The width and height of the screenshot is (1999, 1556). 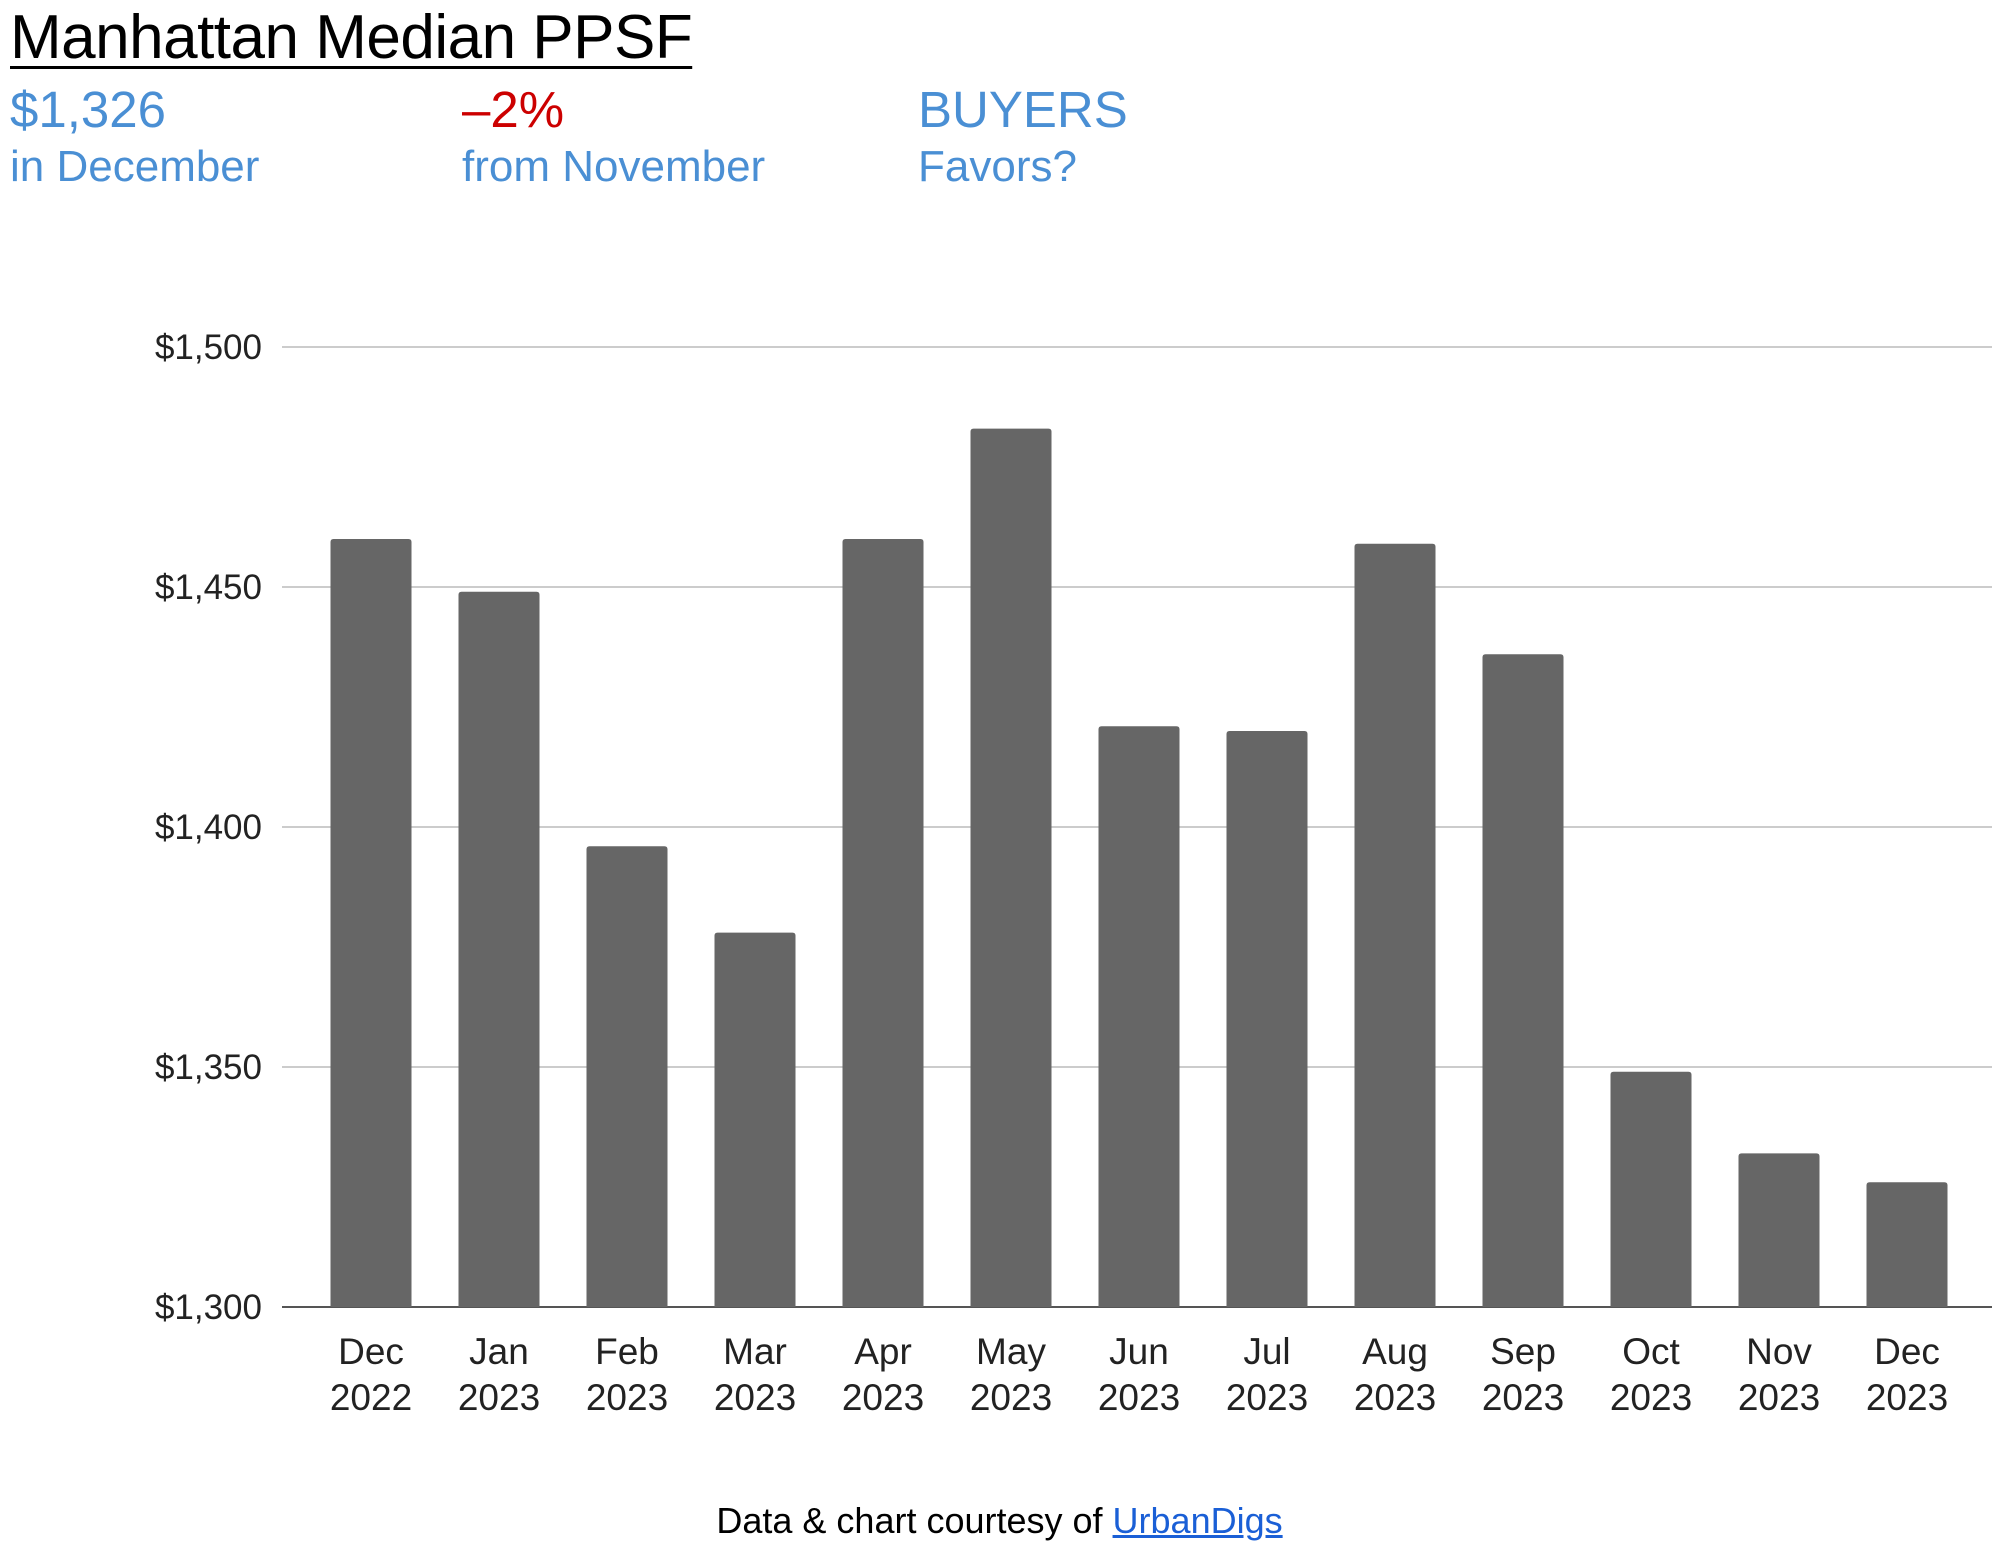 What do you see at coordinates (627, 1374) in the screenshot?
I see `x-tick-label: Feb 2023` at bounding box center [627, 1374].